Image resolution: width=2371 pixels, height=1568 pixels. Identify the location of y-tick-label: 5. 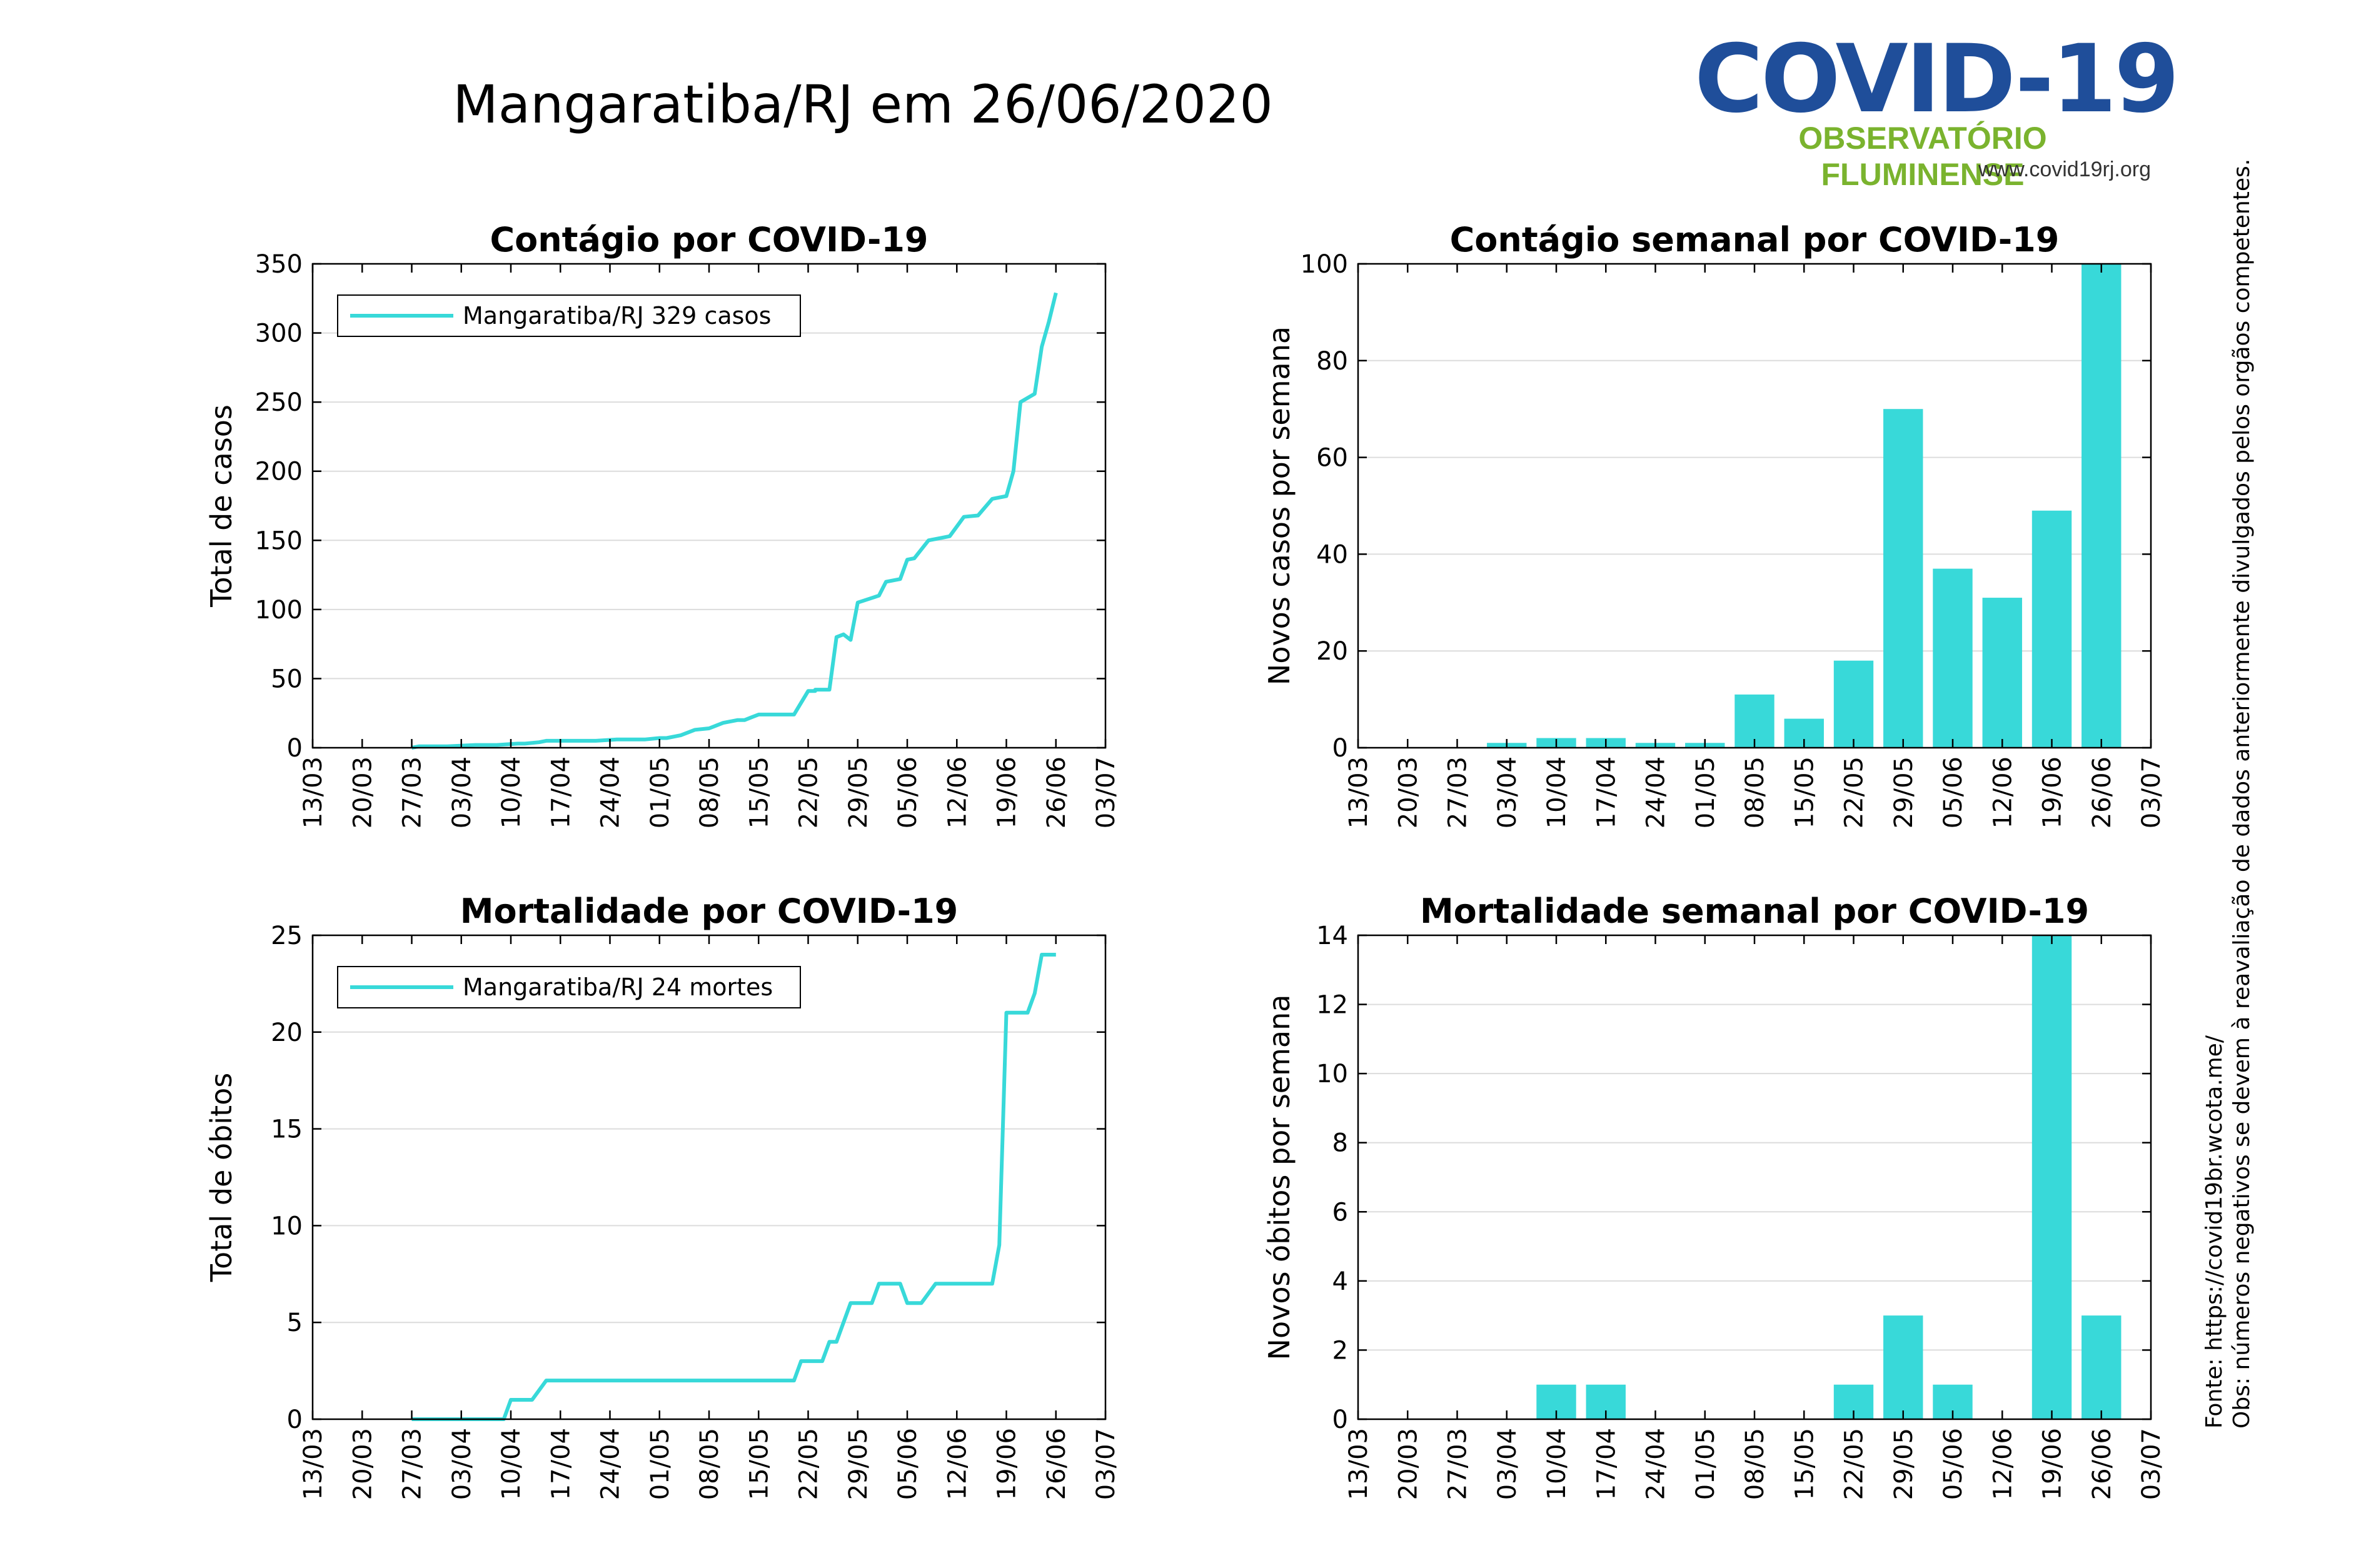
(295, 1323).